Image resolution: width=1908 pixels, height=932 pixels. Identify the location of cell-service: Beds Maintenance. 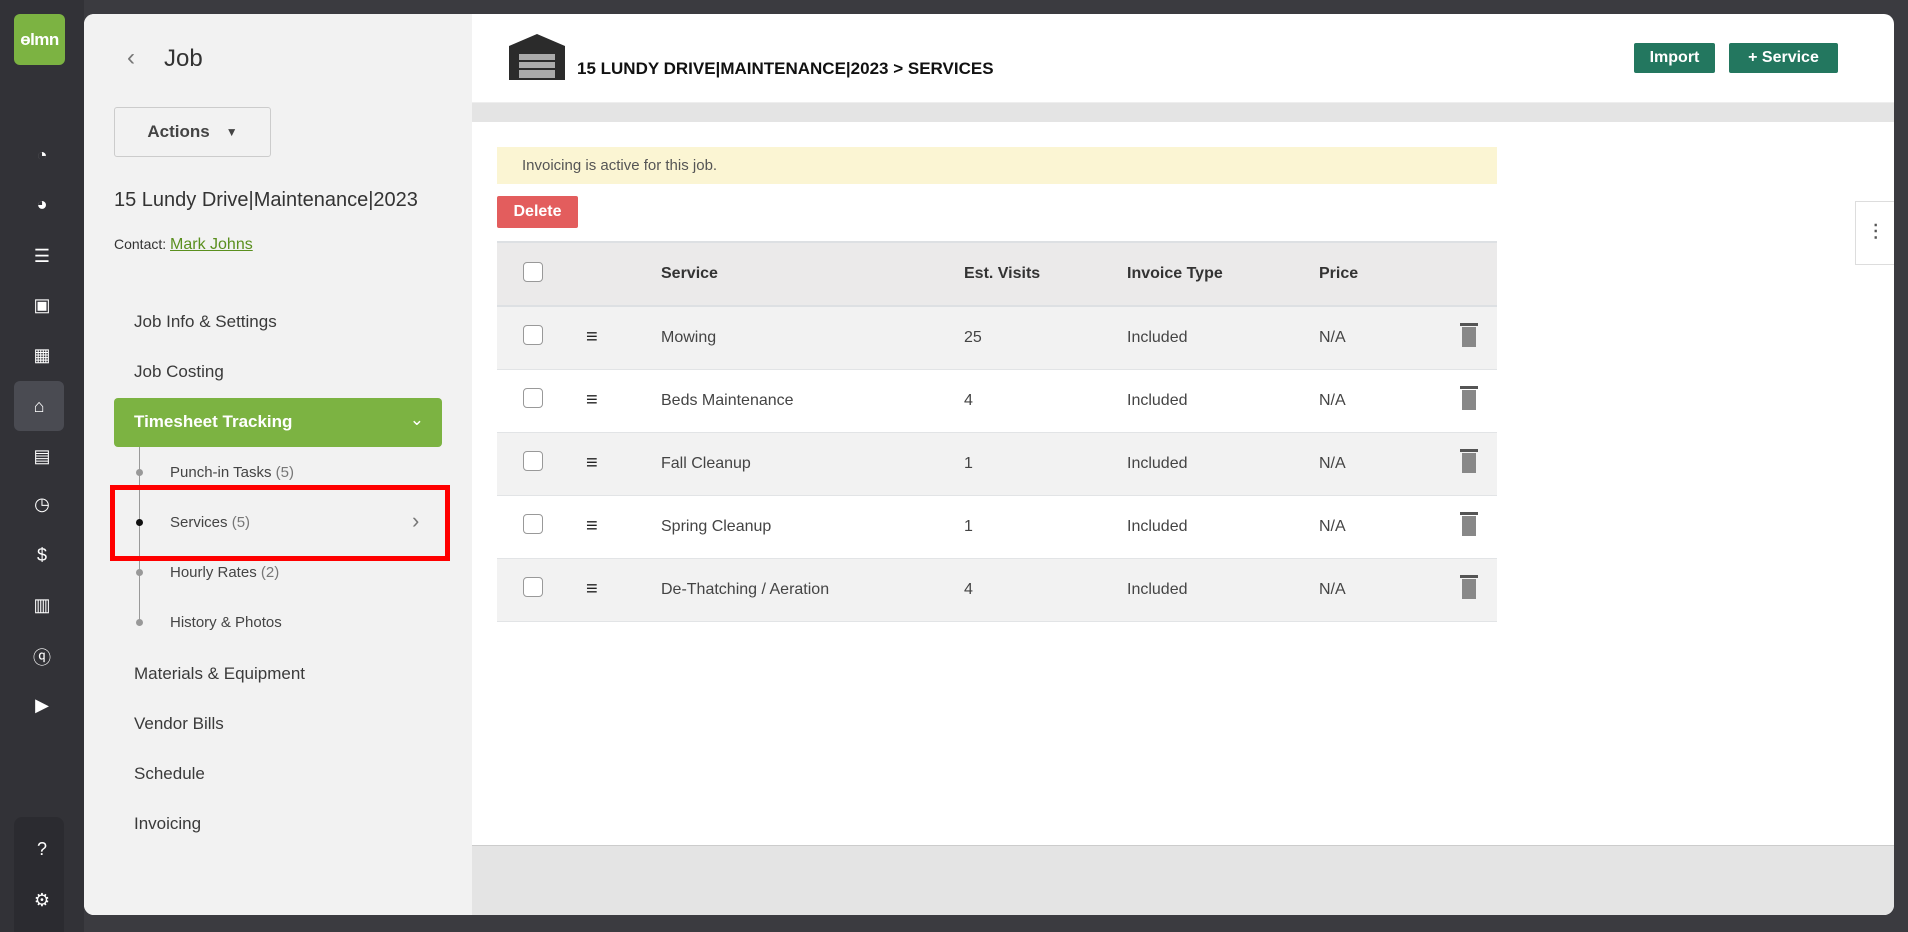
(812, 401).